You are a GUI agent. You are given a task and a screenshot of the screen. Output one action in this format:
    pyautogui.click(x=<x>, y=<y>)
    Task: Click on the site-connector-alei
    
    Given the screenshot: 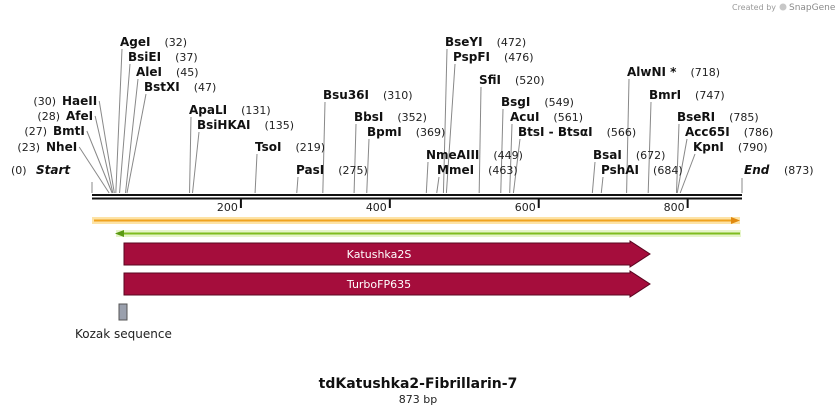 What is the action you would take?
    pyautogui.click(x=132, y=136)
    